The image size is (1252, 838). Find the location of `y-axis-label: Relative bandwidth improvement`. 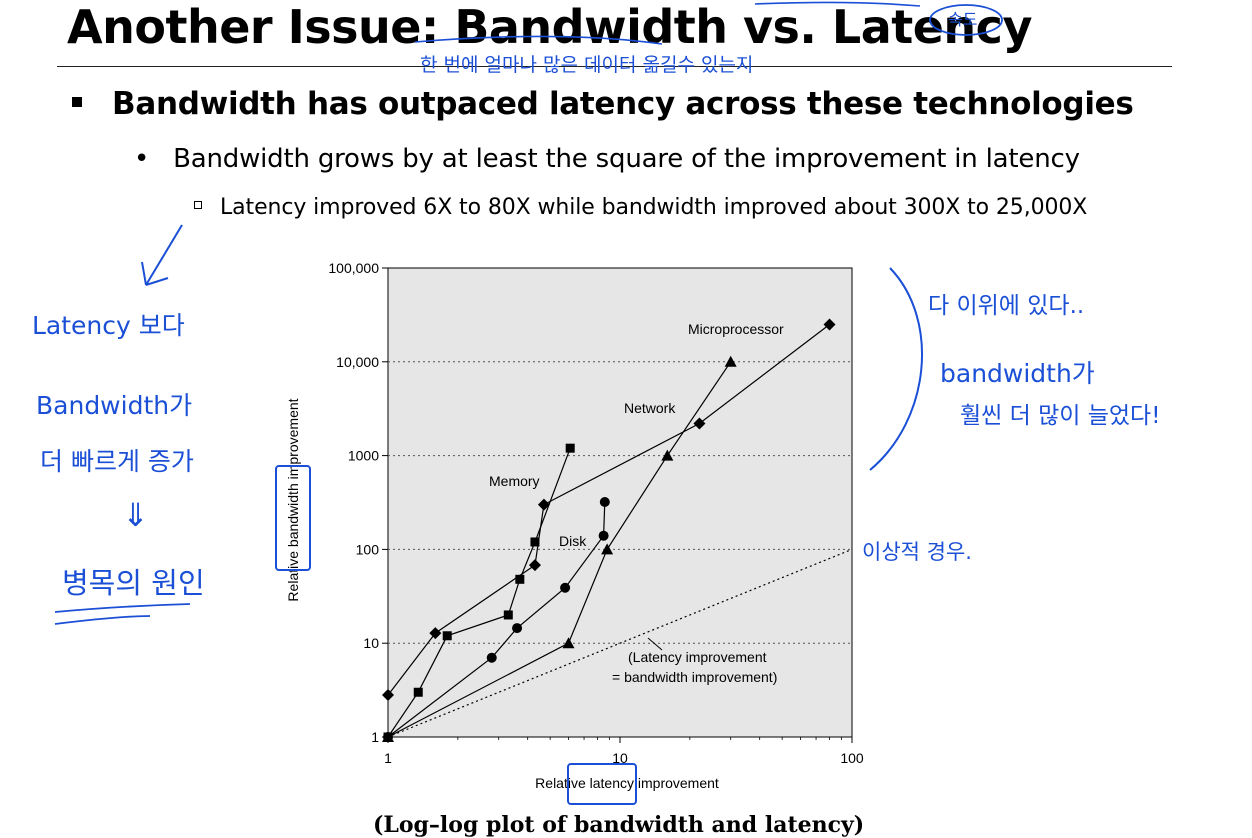

y-axis-label: Relative bandwidth improvement is located at coordinates (293, 499).